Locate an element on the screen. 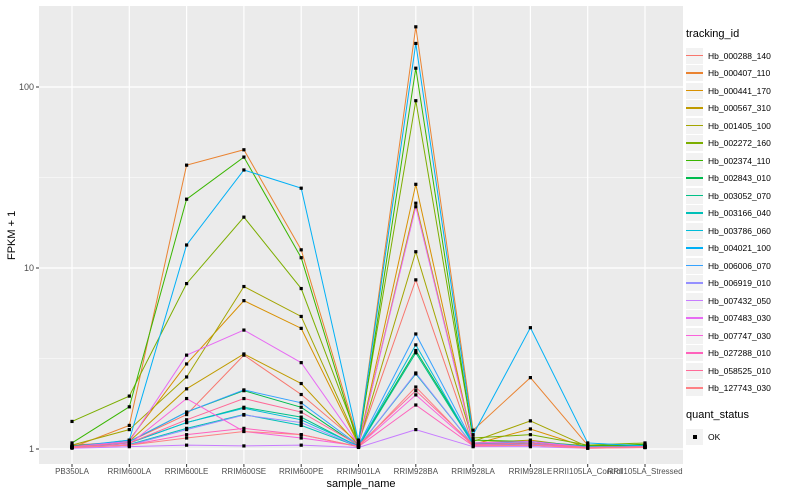 This screenshot has height=500, width=800. legend-label: Hb_003166_040 is located at coordinates (739, 213).